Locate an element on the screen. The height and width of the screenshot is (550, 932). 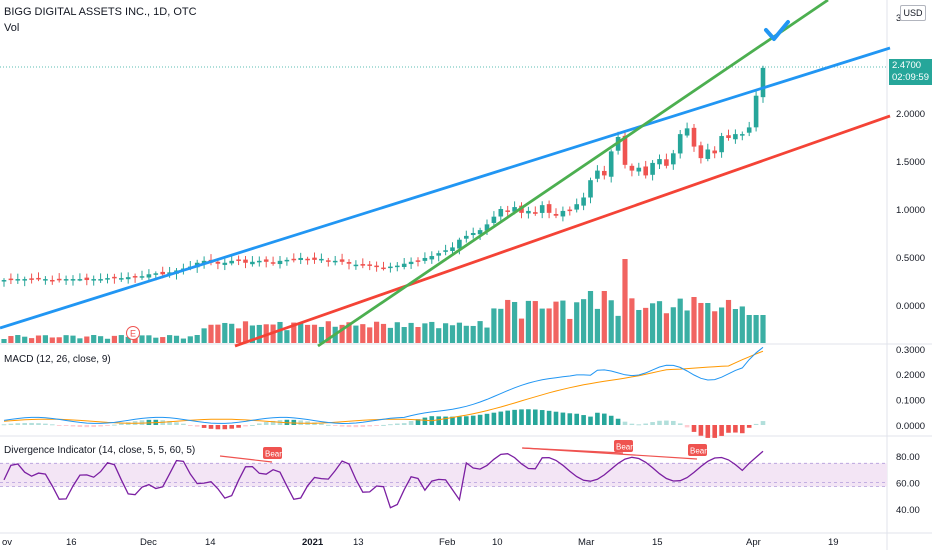
x-tick-label: Dec is located at coordinates (148, 542).